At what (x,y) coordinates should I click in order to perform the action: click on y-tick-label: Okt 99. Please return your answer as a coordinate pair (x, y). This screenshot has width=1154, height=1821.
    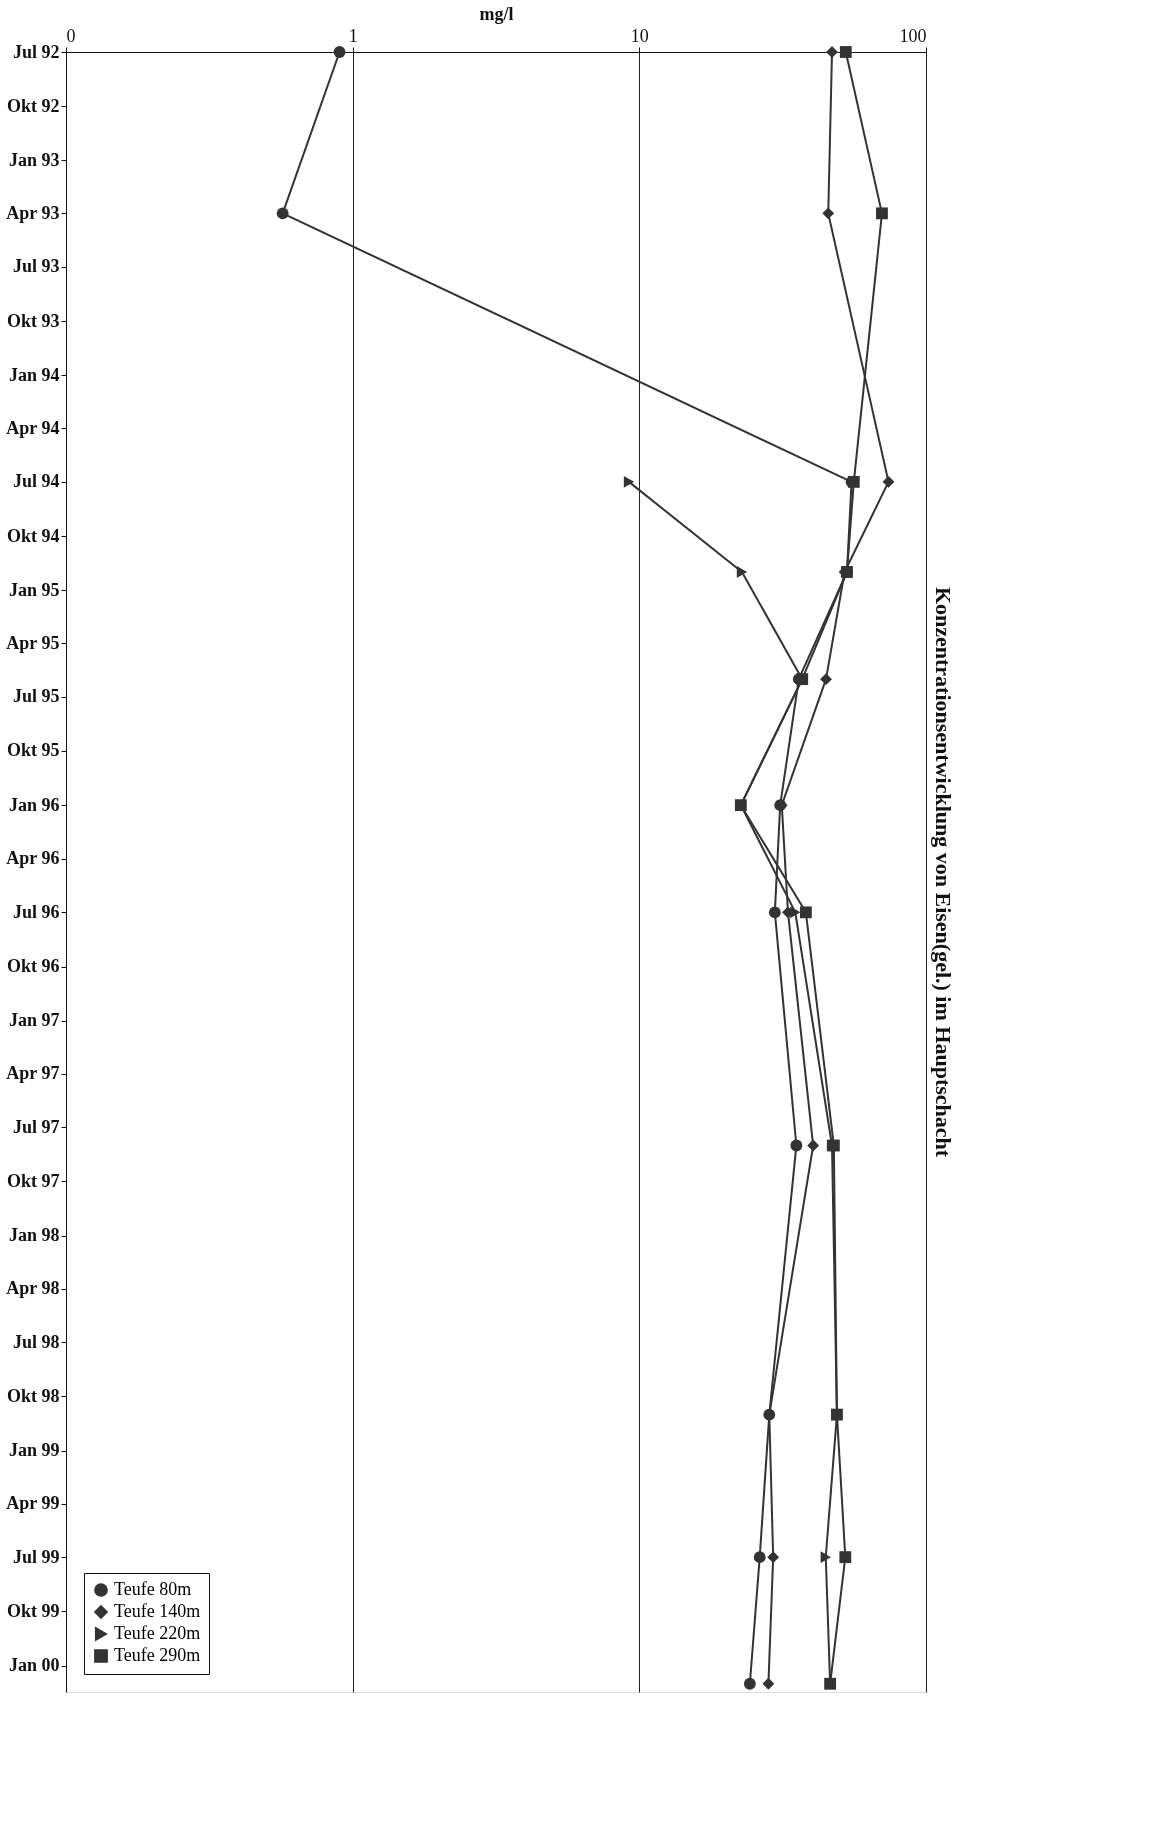
    Looking at the image, I should click on (33, 1610).